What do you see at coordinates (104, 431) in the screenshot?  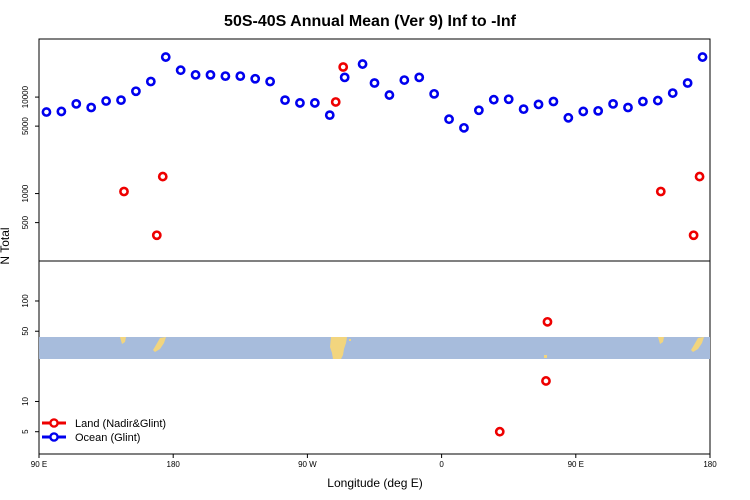 I see `legend: Land (Nadir&Glint) Ocean (Glint)` at bounding box center [104, 431].